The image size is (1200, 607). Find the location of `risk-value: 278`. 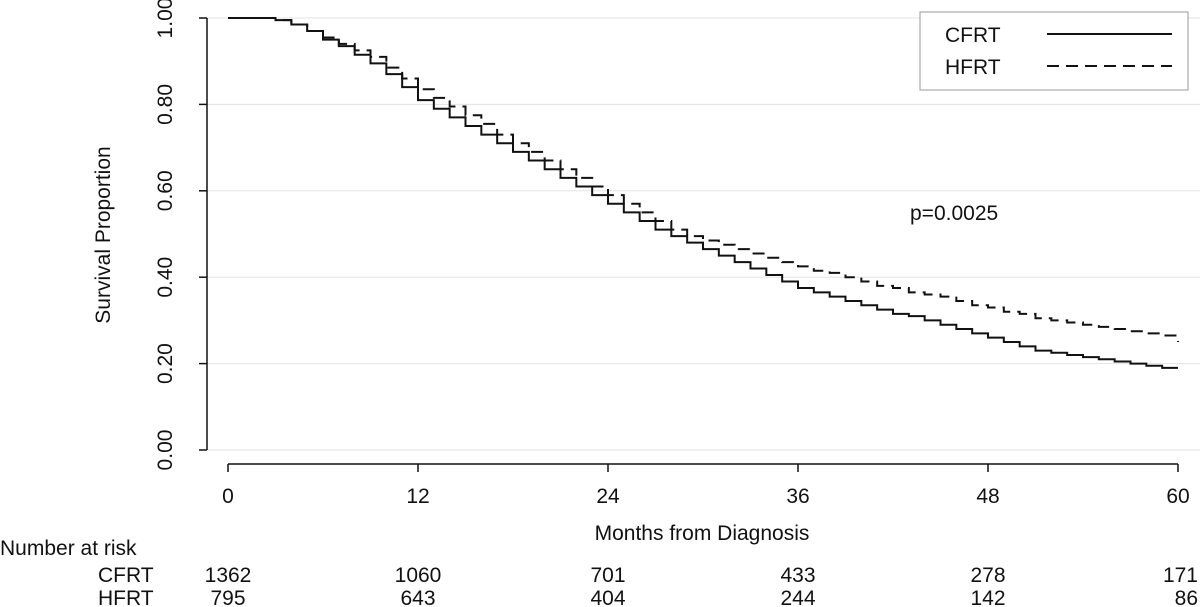

risk-value: 278 is located at coordinates (987, 575).